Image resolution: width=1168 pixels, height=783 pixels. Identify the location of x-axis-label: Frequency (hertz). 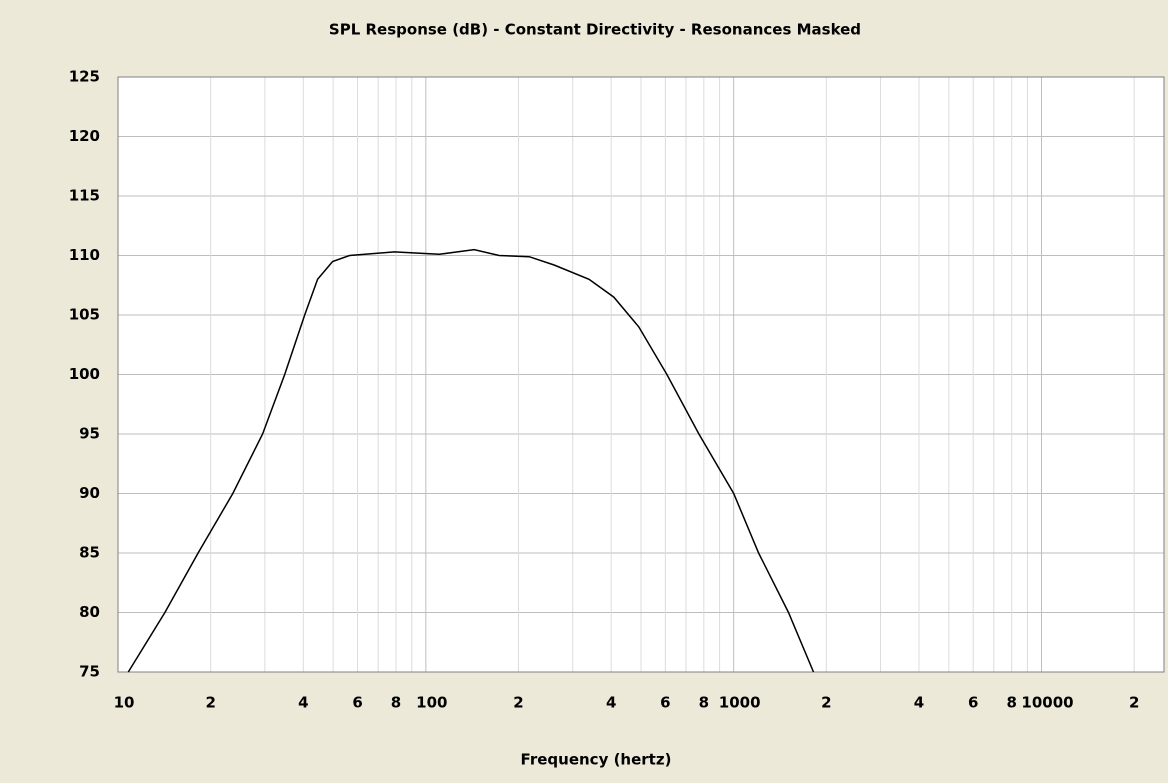
(596, 760).